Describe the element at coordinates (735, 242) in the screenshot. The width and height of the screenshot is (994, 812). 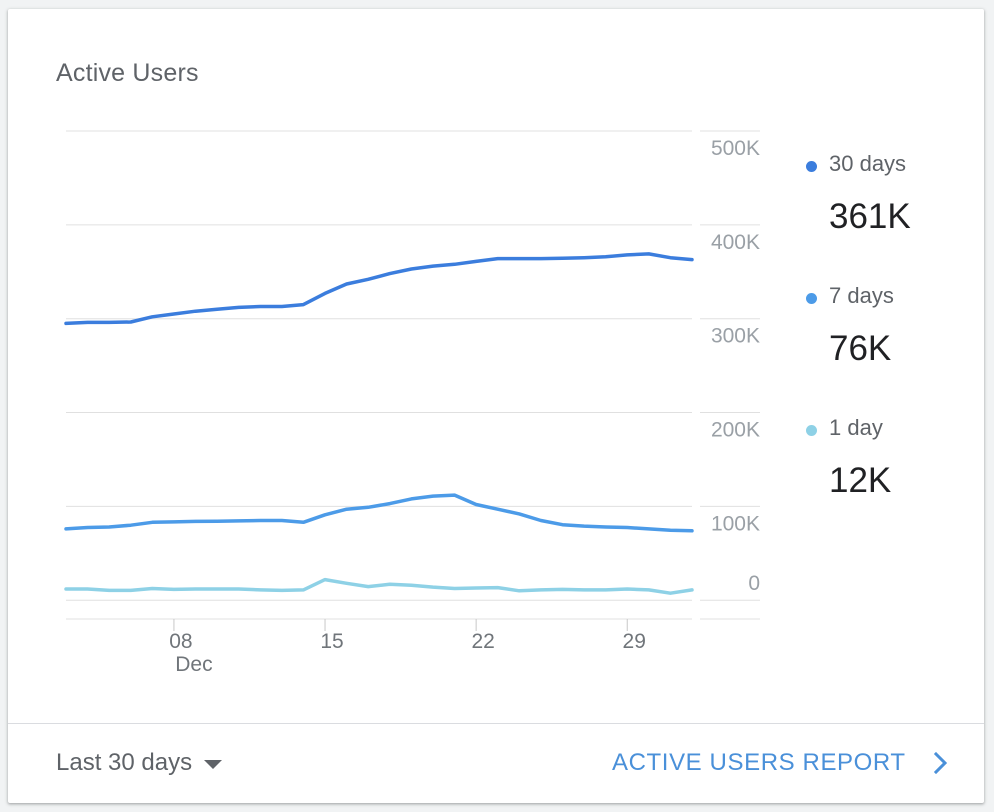
I see `y-tick-label: 400K` at that location.